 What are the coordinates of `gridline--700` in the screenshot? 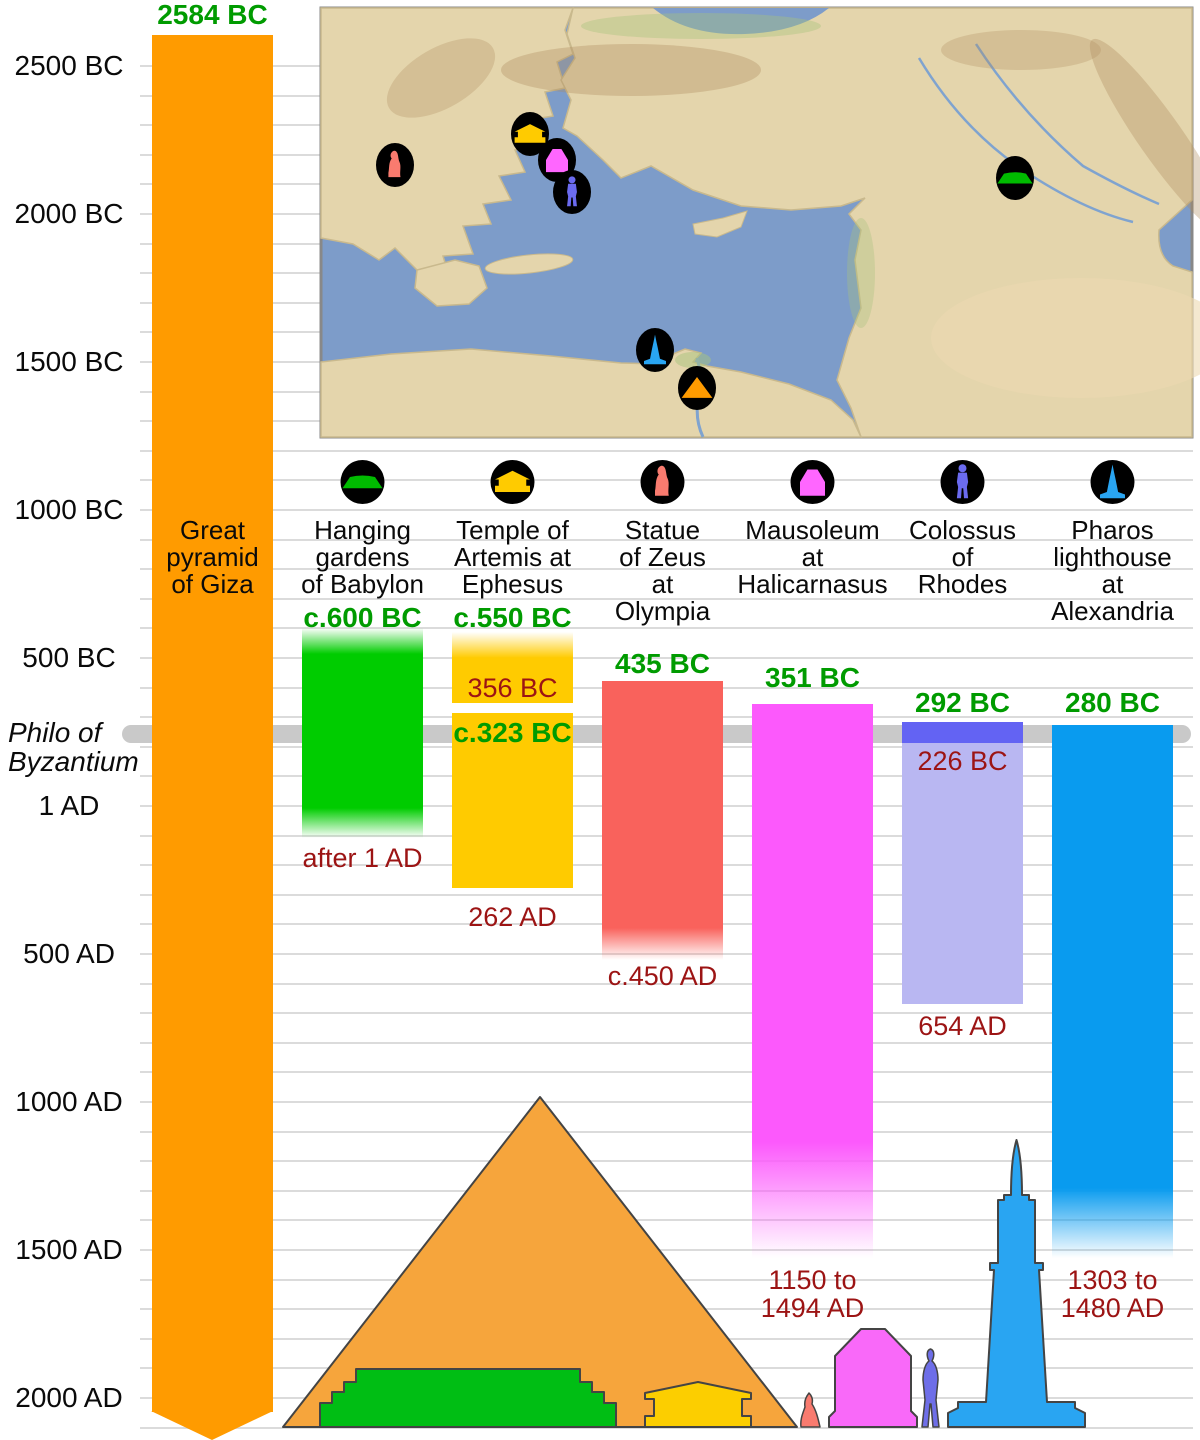 It's located at (666, 599).